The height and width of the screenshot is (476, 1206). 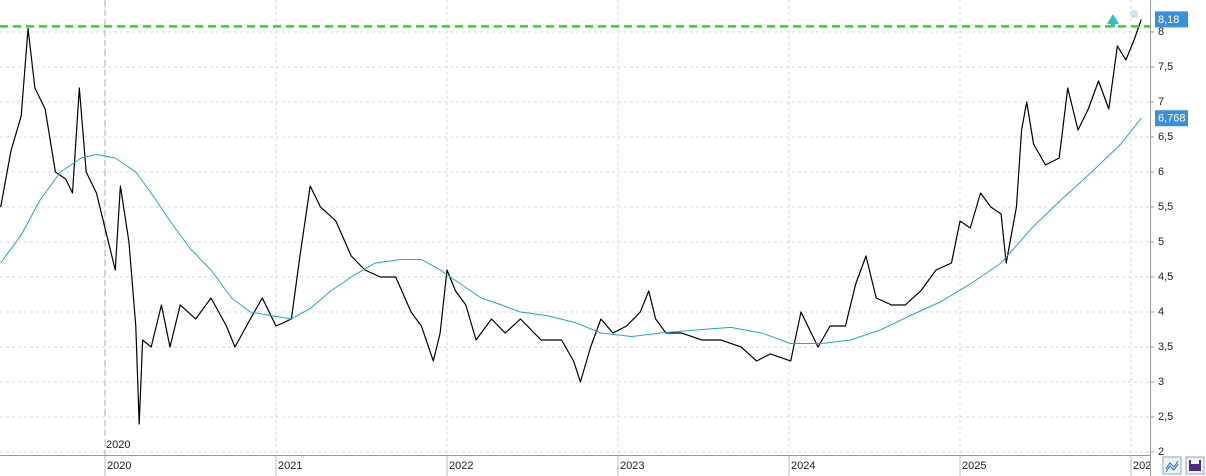 I want to click on x-tick-label: 2024, so click(x=803, y=466).